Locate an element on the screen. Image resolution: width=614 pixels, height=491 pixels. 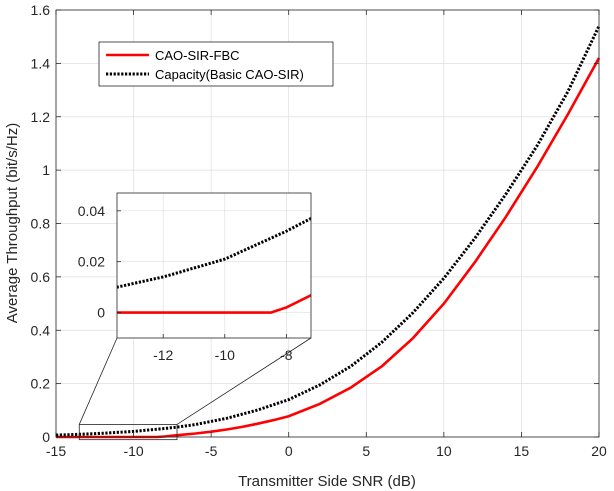
zoom-connector-left is located at coordinates (98, 381).